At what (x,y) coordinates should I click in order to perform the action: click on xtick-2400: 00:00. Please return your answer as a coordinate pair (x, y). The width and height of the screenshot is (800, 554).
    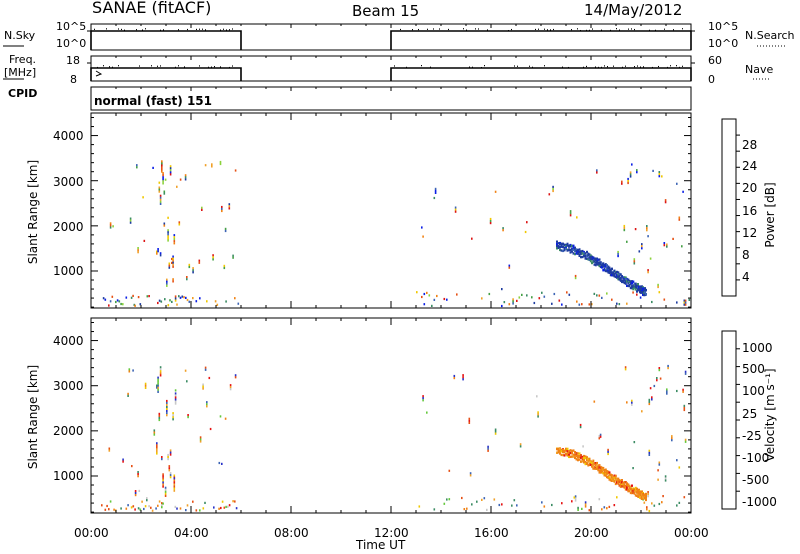
    Looking at the image, I should click on (691, 533).